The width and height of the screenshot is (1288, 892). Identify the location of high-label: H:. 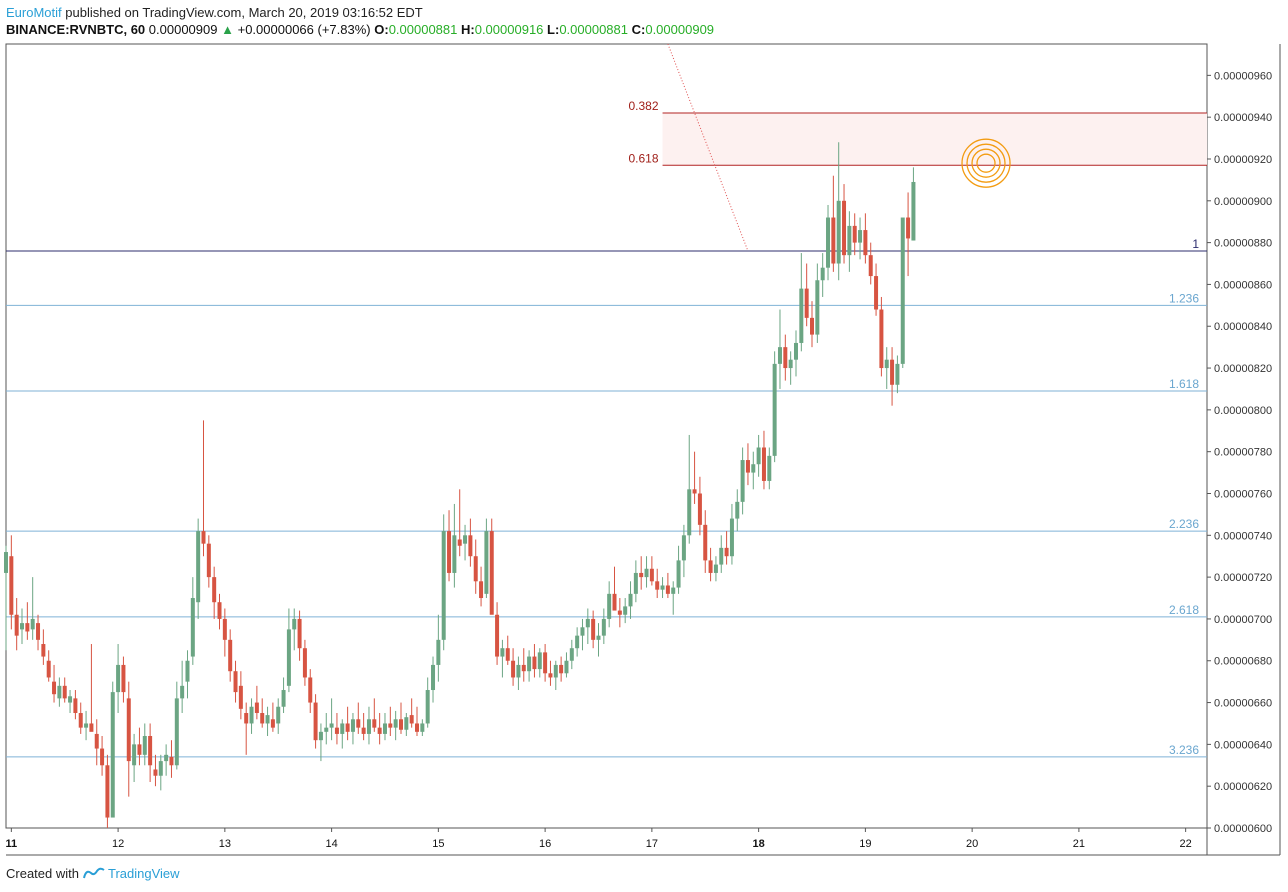
(468, 29).